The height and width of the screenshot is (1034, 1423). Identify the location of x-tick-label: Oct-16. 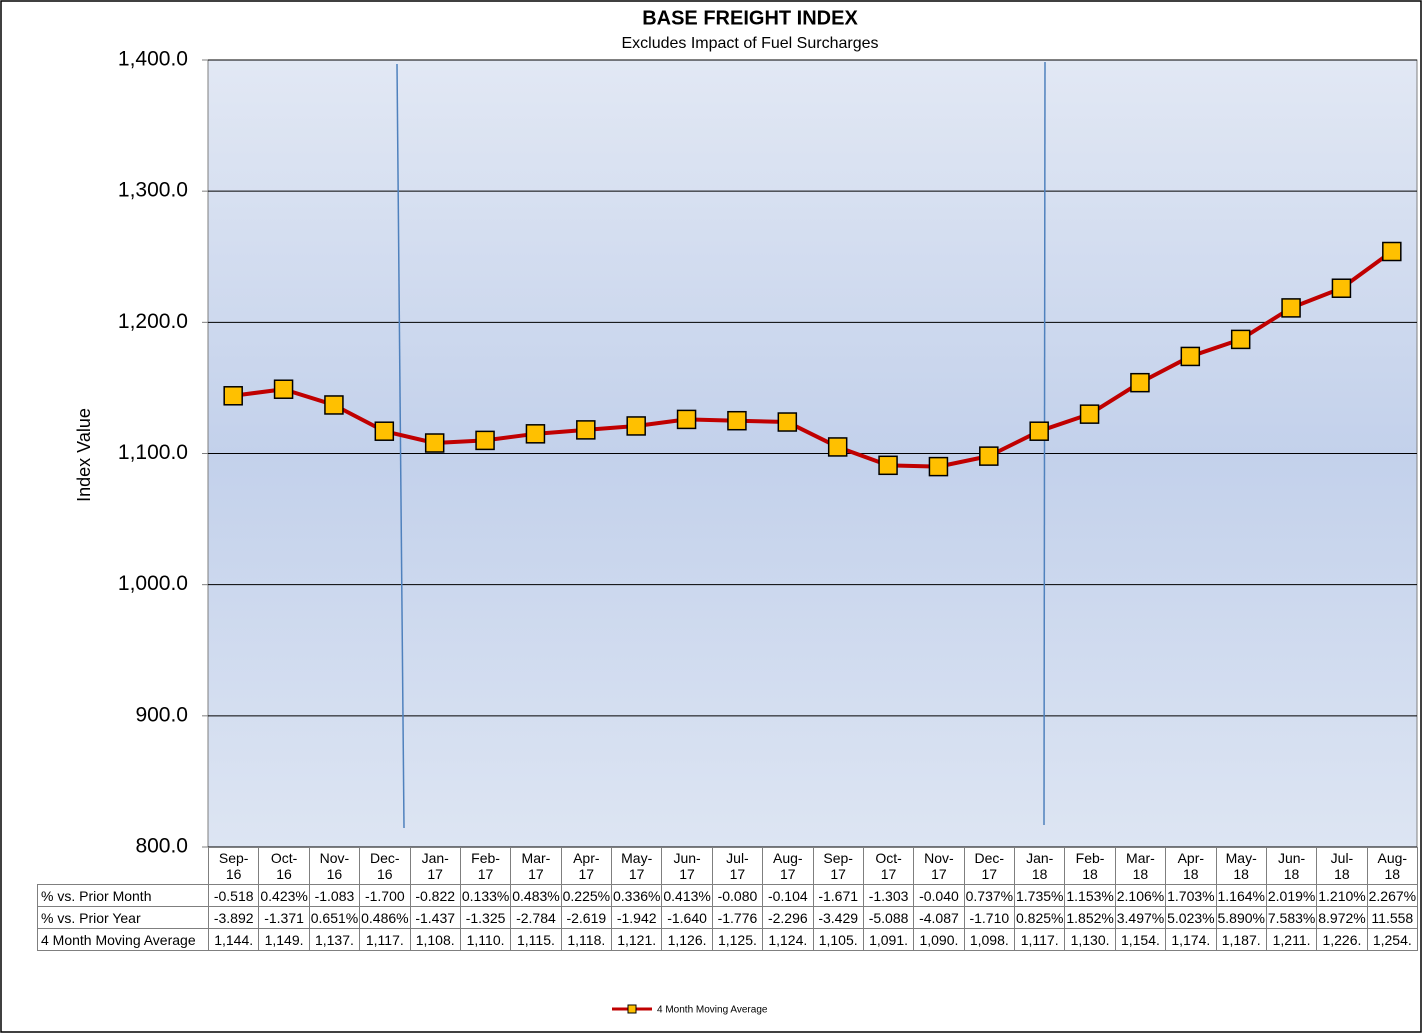
(284, 866).